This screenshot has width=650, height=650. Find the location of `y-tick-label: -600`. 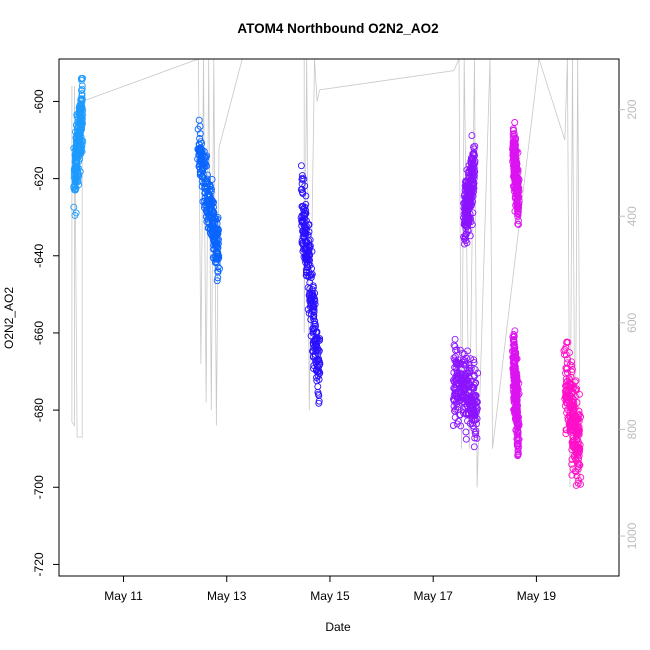

y-tick-label: -600 is located at coordinates (39, 101).